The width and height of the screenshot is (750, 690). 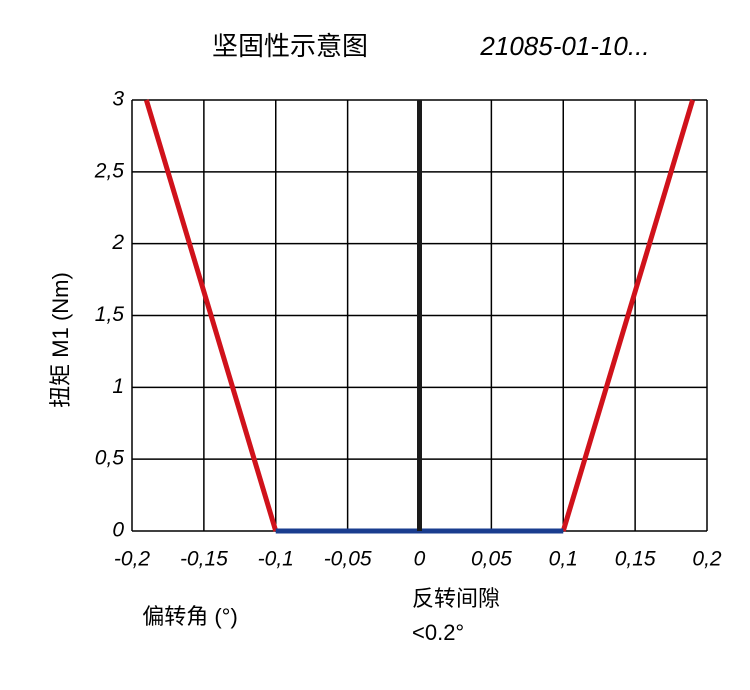 I want to click on annotation: 反转间隙, so click(x=456, y=598).